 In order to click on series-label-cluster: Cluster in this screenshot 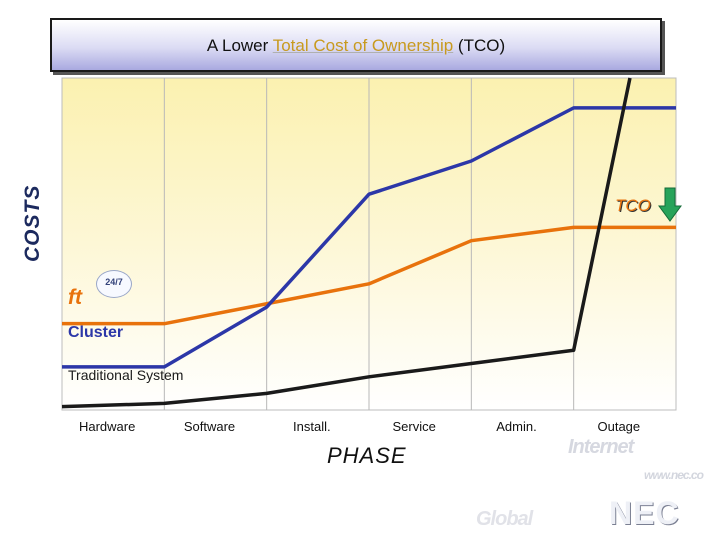, I will do `click(96, 332)`.